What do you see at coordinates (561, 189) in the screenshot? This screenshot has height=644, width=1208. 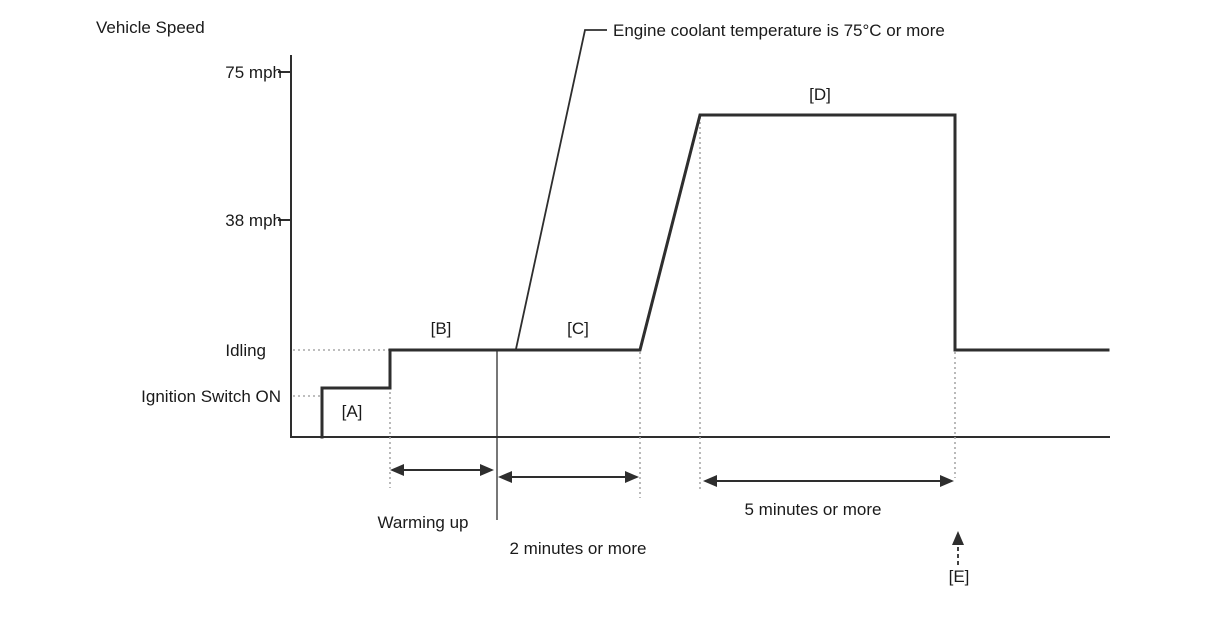 I see `coolant-note-leader-line` at bounding box center [561, 189].